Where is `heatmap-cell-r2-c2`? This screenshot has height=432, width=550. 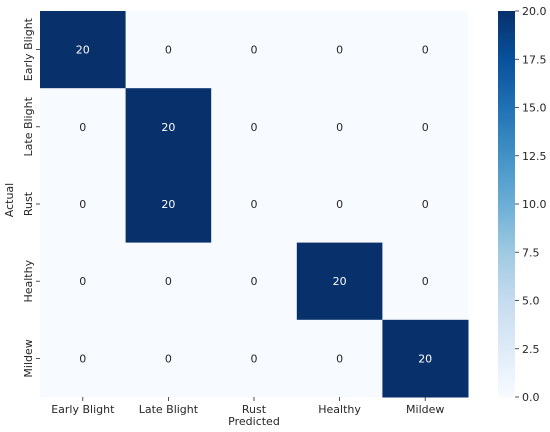 heatmap-cell-r2-c2 is located at coordinates (254, 204).